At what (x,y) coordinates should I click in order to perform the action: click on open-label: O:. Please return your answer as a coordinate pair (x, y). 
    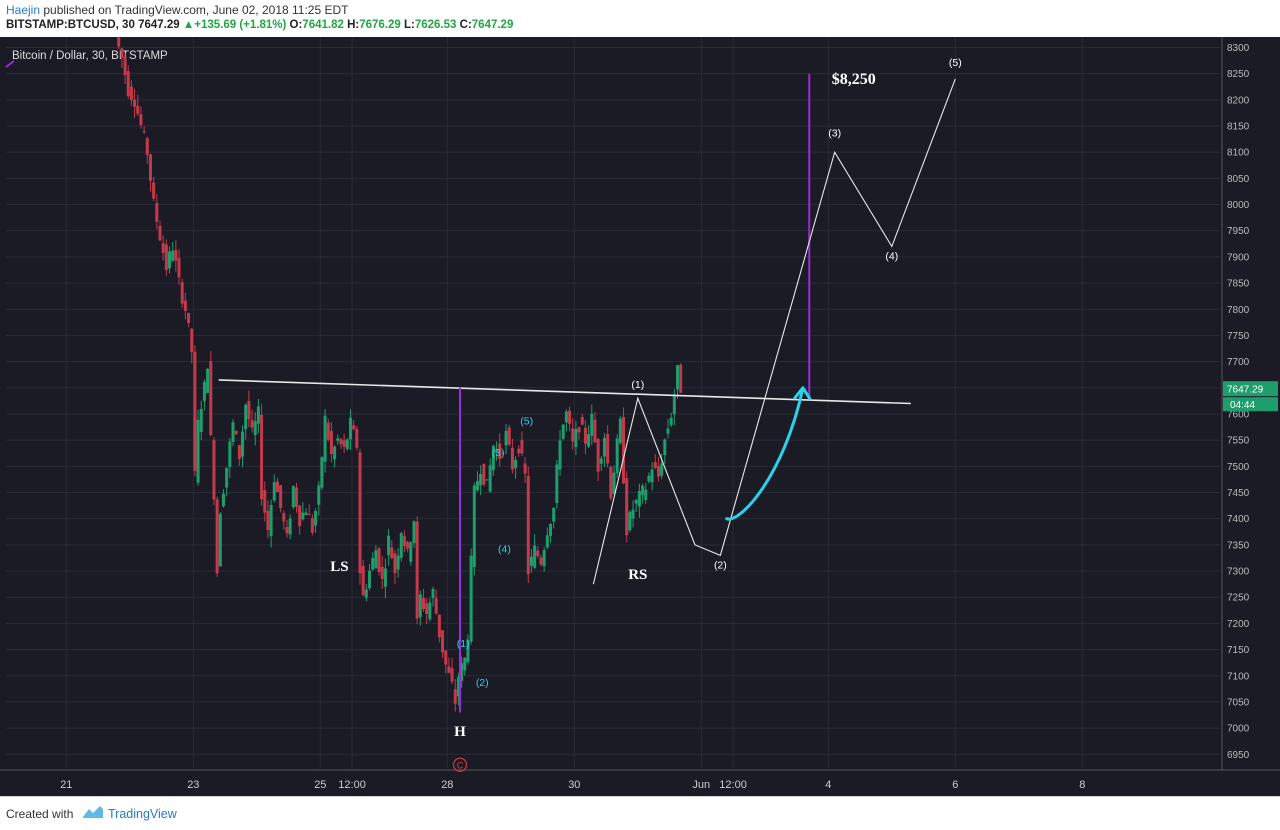
    Looking at the image, I should click on (296, 25).